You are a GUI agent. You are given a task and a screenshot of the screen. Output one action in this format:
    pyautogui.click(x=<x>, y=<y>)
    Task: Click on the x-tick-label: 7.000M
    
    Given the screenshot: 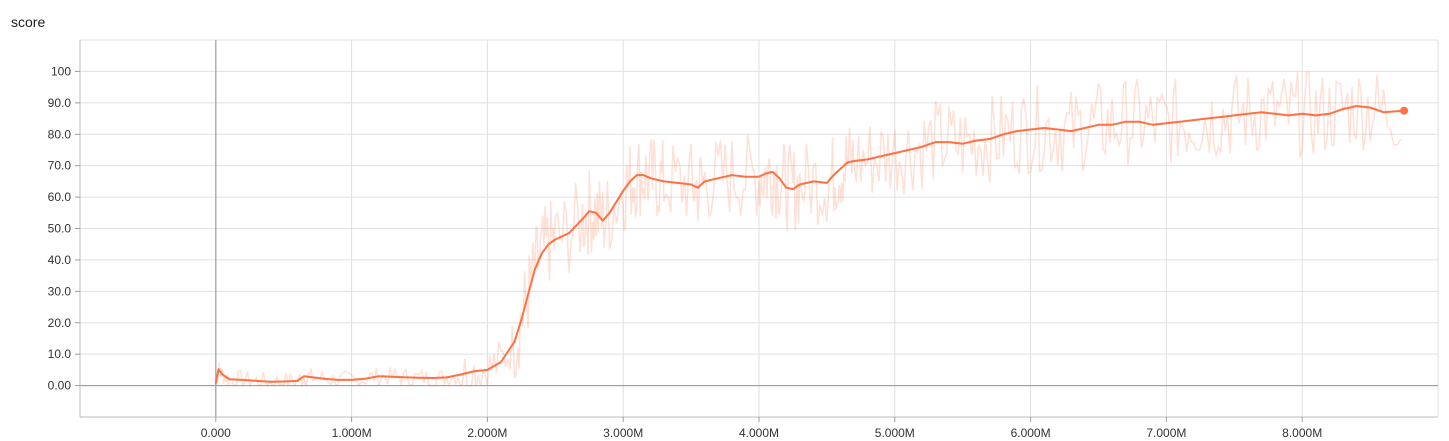 What is the action you would take?
    pyautogui.click(x=1166, y=433)
    